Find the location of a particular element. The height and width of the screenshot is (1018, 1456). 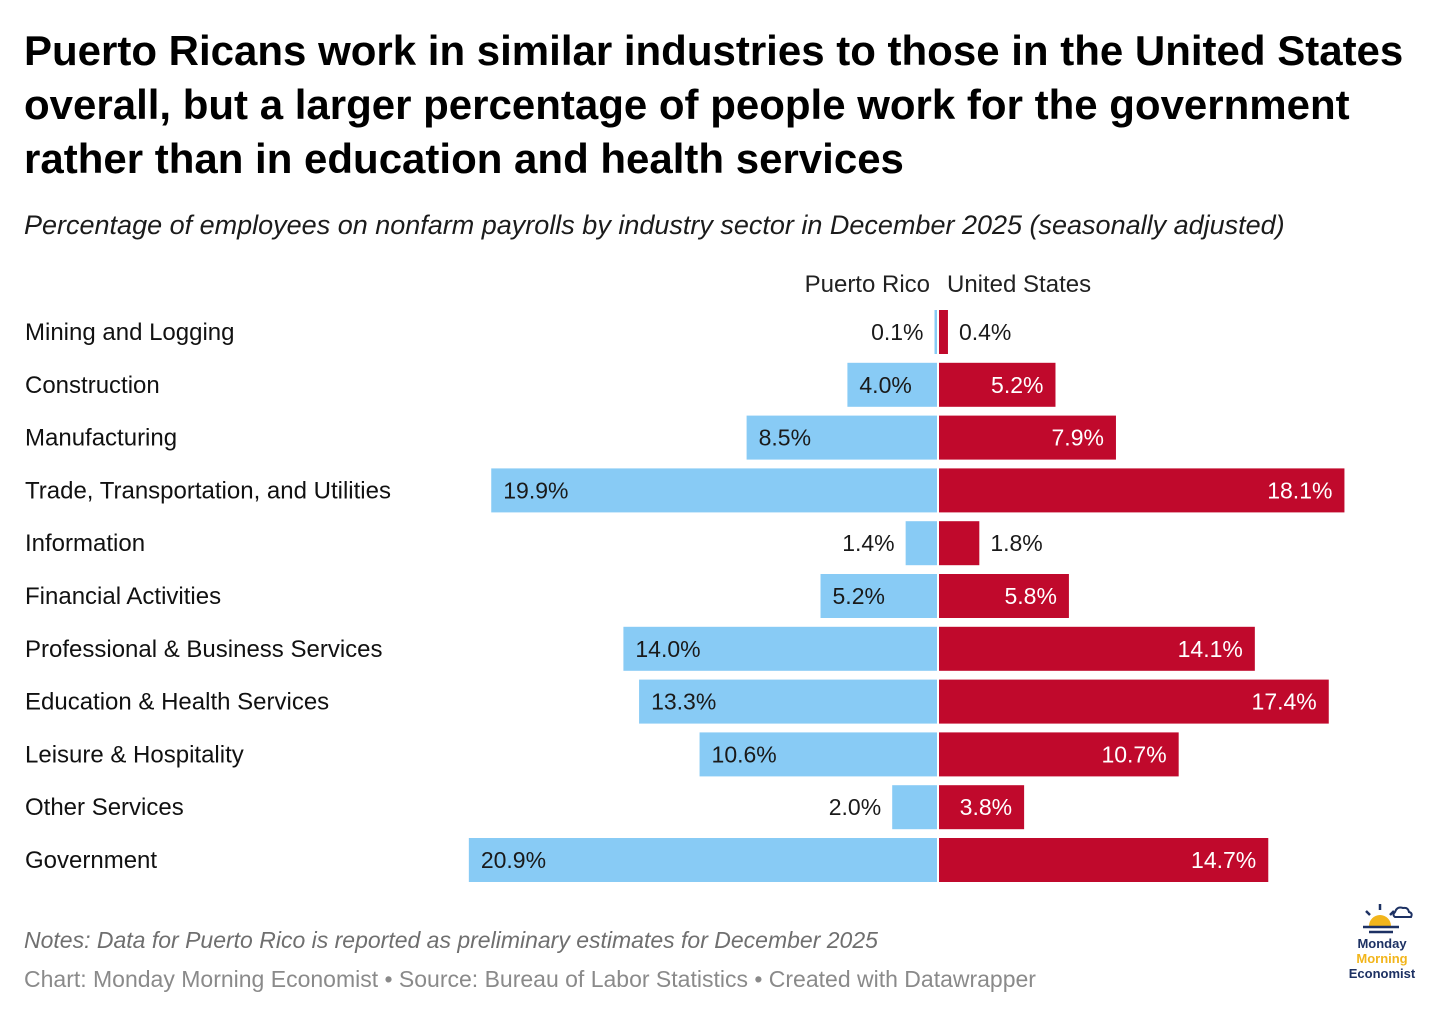

category-label: Financial Activities is located at coordinates (123, 596).